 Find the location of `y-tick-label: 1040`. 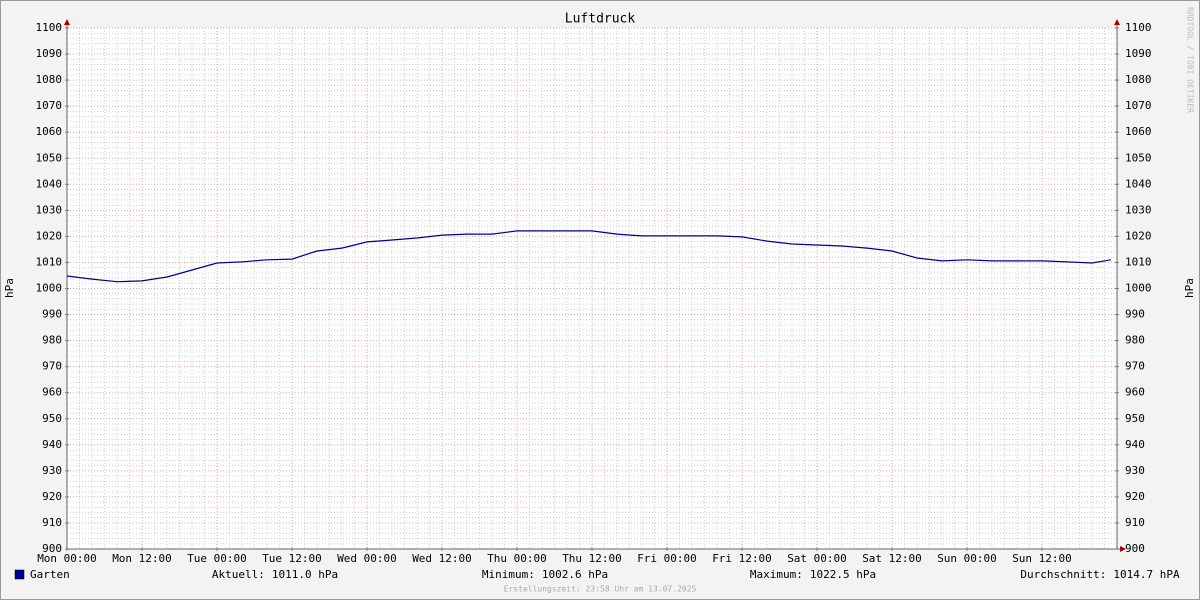

y-tick-label: 1040 is located at coordinates (49, 183).